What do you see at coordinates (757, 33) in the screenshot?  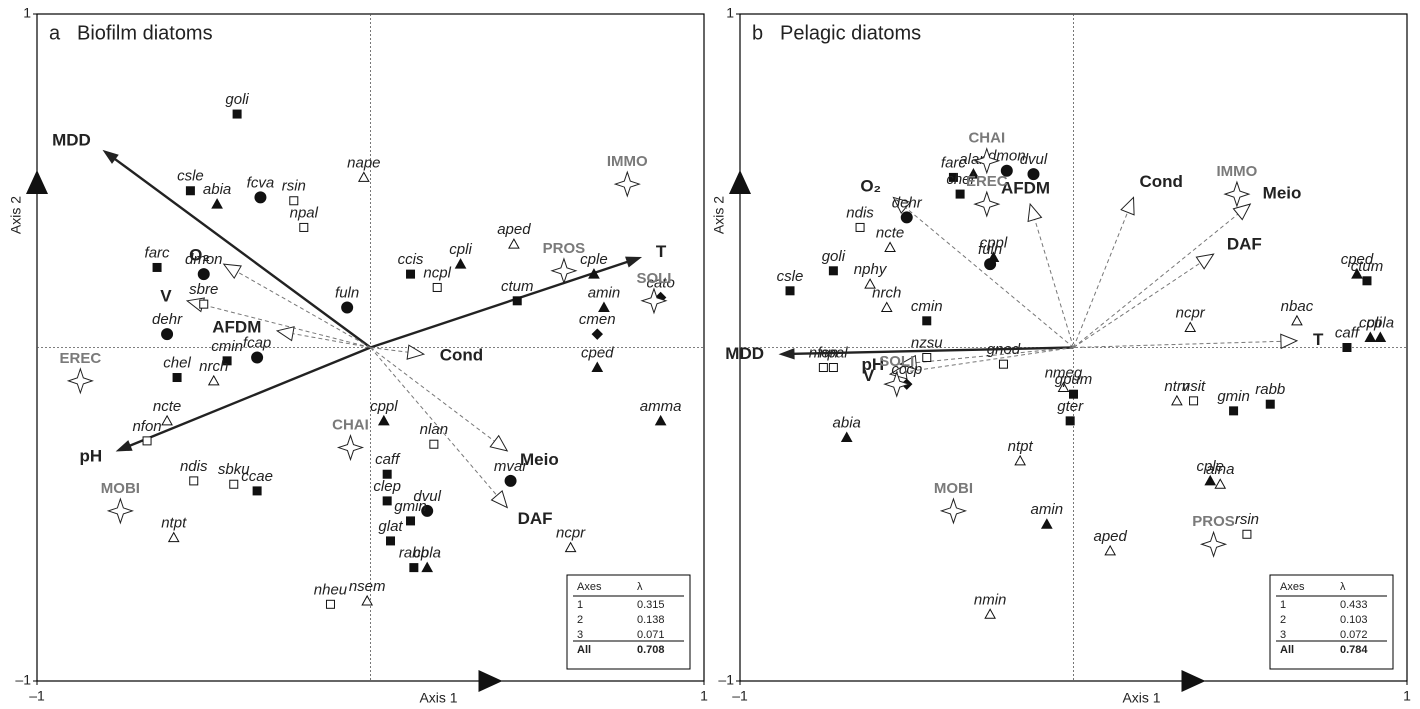 I see `panel-label: b` at bounding box center [757, 33].